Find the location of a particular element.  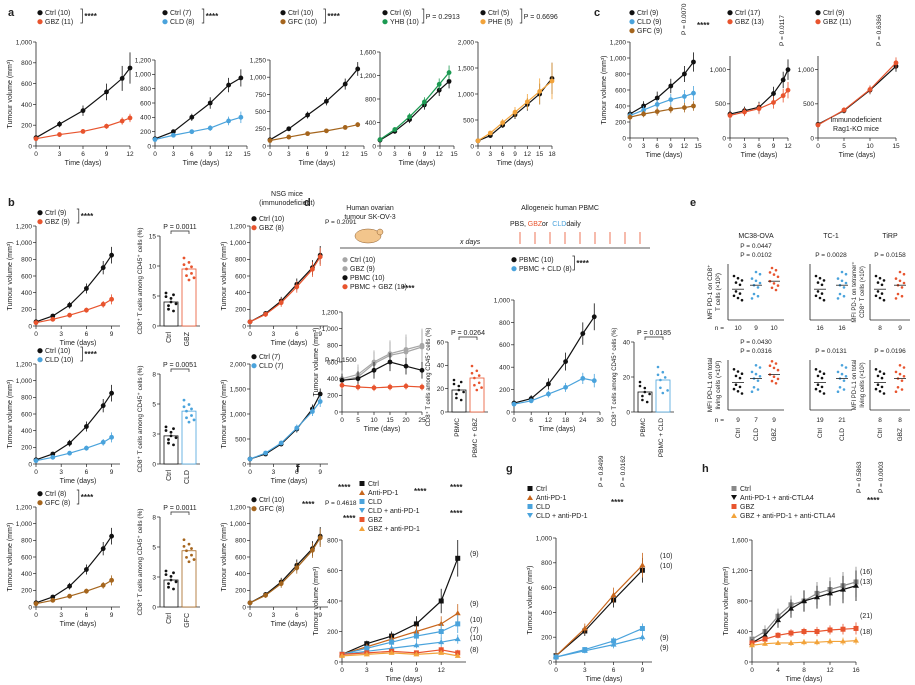

n-value: 8 is located at coordinates (900, 420).